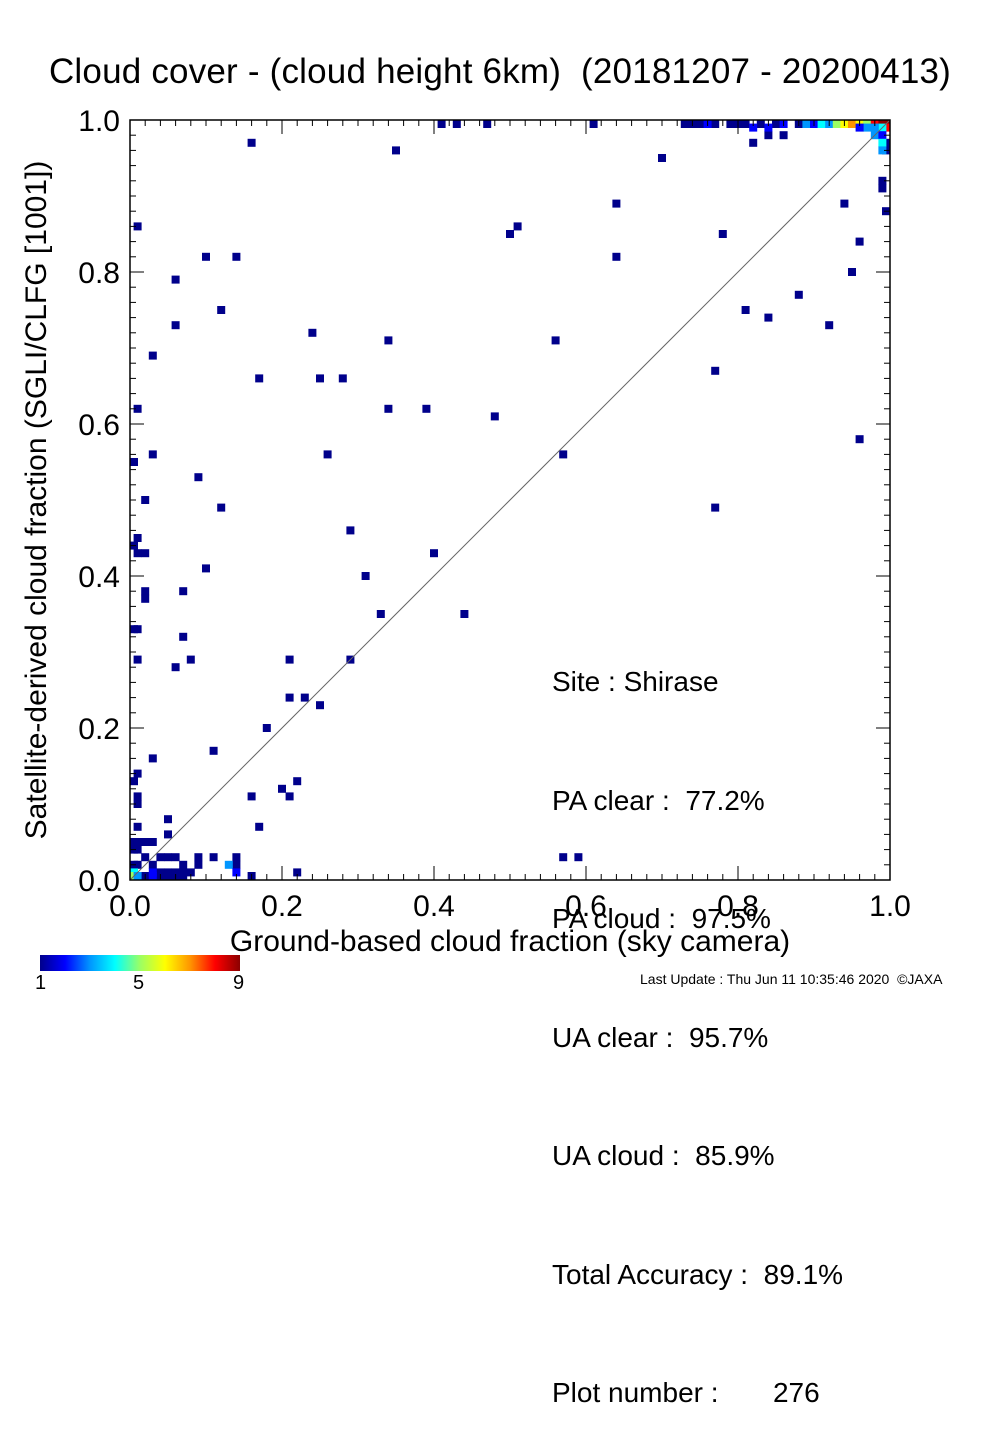  Describe the element at coordinates (890, 906) in the screenshot. I see `x-tick-label: 1.0` at that location.